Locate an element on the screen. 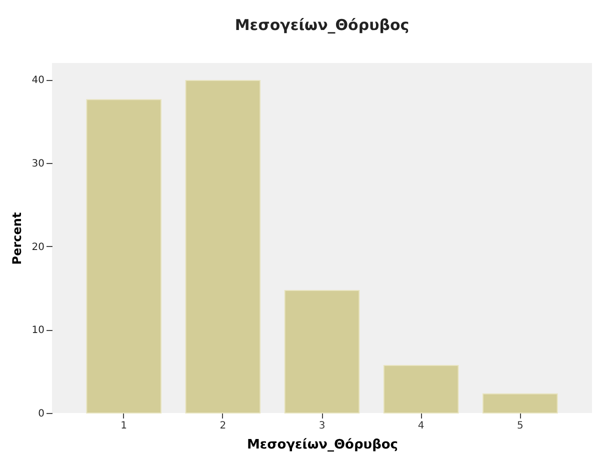  y-tick-label: 40 is located at coordinates (38, 80).